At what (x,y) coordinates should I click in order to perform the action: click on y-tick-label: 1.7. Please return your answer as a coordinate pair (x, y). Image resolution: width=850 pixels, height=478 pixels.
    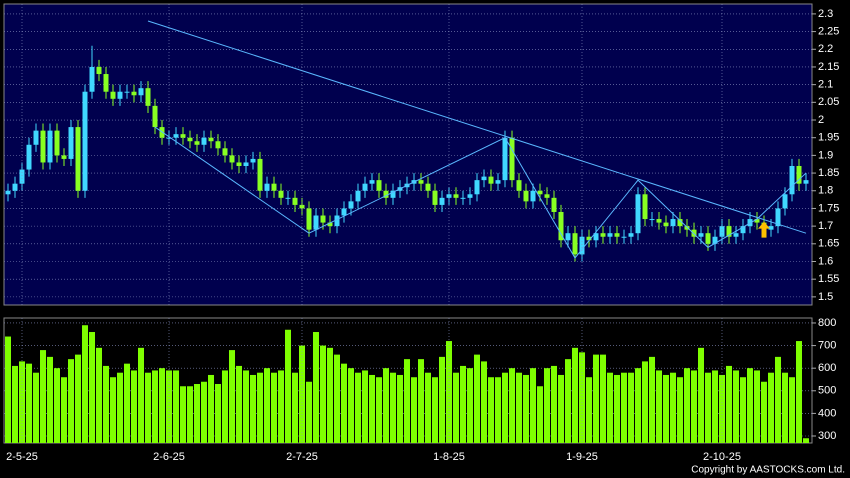
    Looking at the image, I should click on (825, 226).